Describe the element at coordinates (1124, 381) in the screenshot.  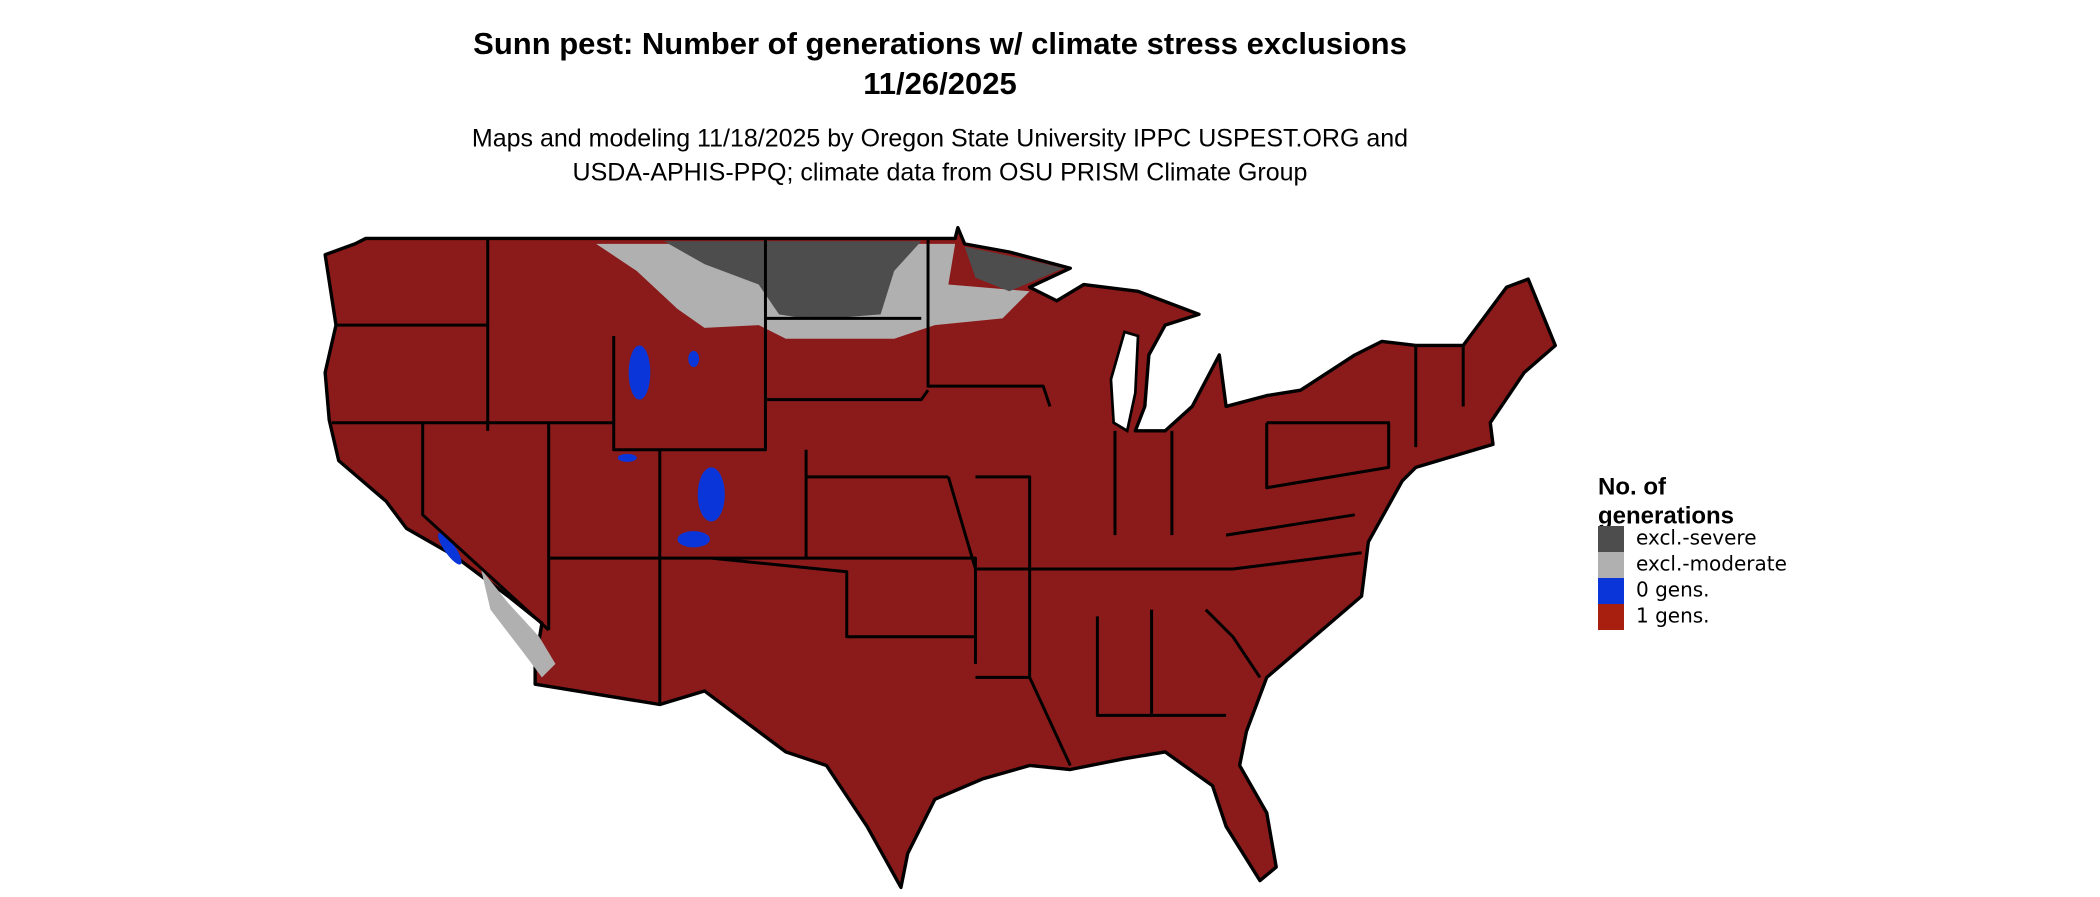
I see `lake-michigan` at that location.